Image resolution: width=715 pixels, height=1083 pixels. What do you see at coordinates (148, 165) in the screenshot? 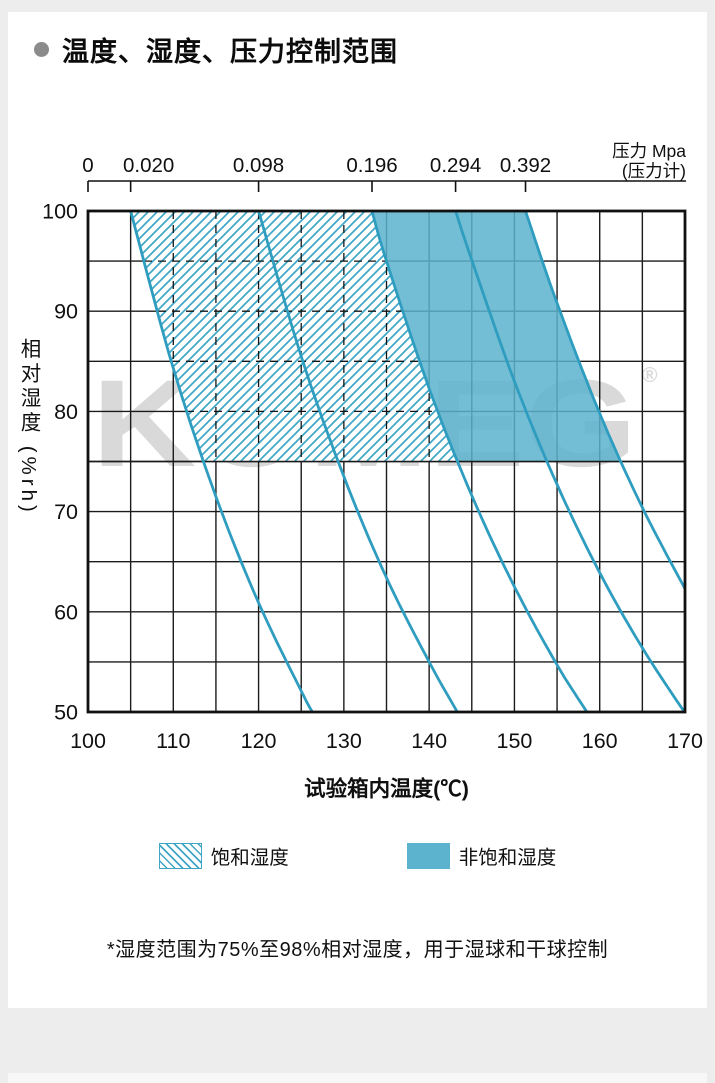
I see `pressure-tick-label: 0.020` at bounding box center [148, 165].